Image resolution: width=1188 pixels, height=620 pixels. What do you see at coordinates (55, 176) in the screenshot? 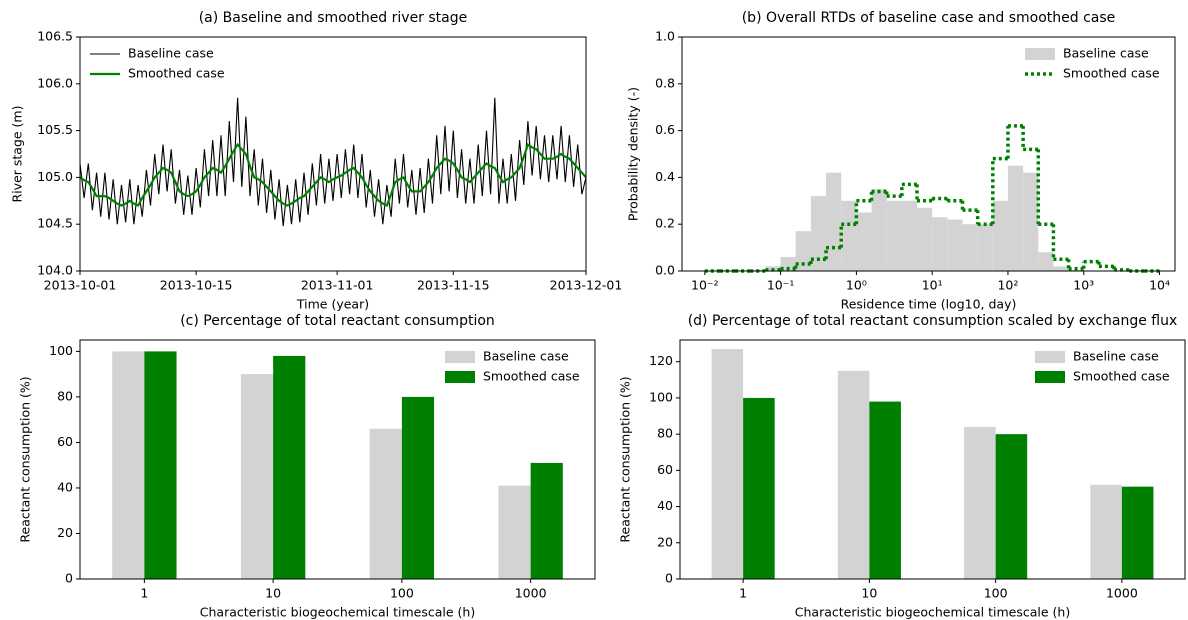
I see `y-tick-label: 105.0` at bounding box center [55, 176].